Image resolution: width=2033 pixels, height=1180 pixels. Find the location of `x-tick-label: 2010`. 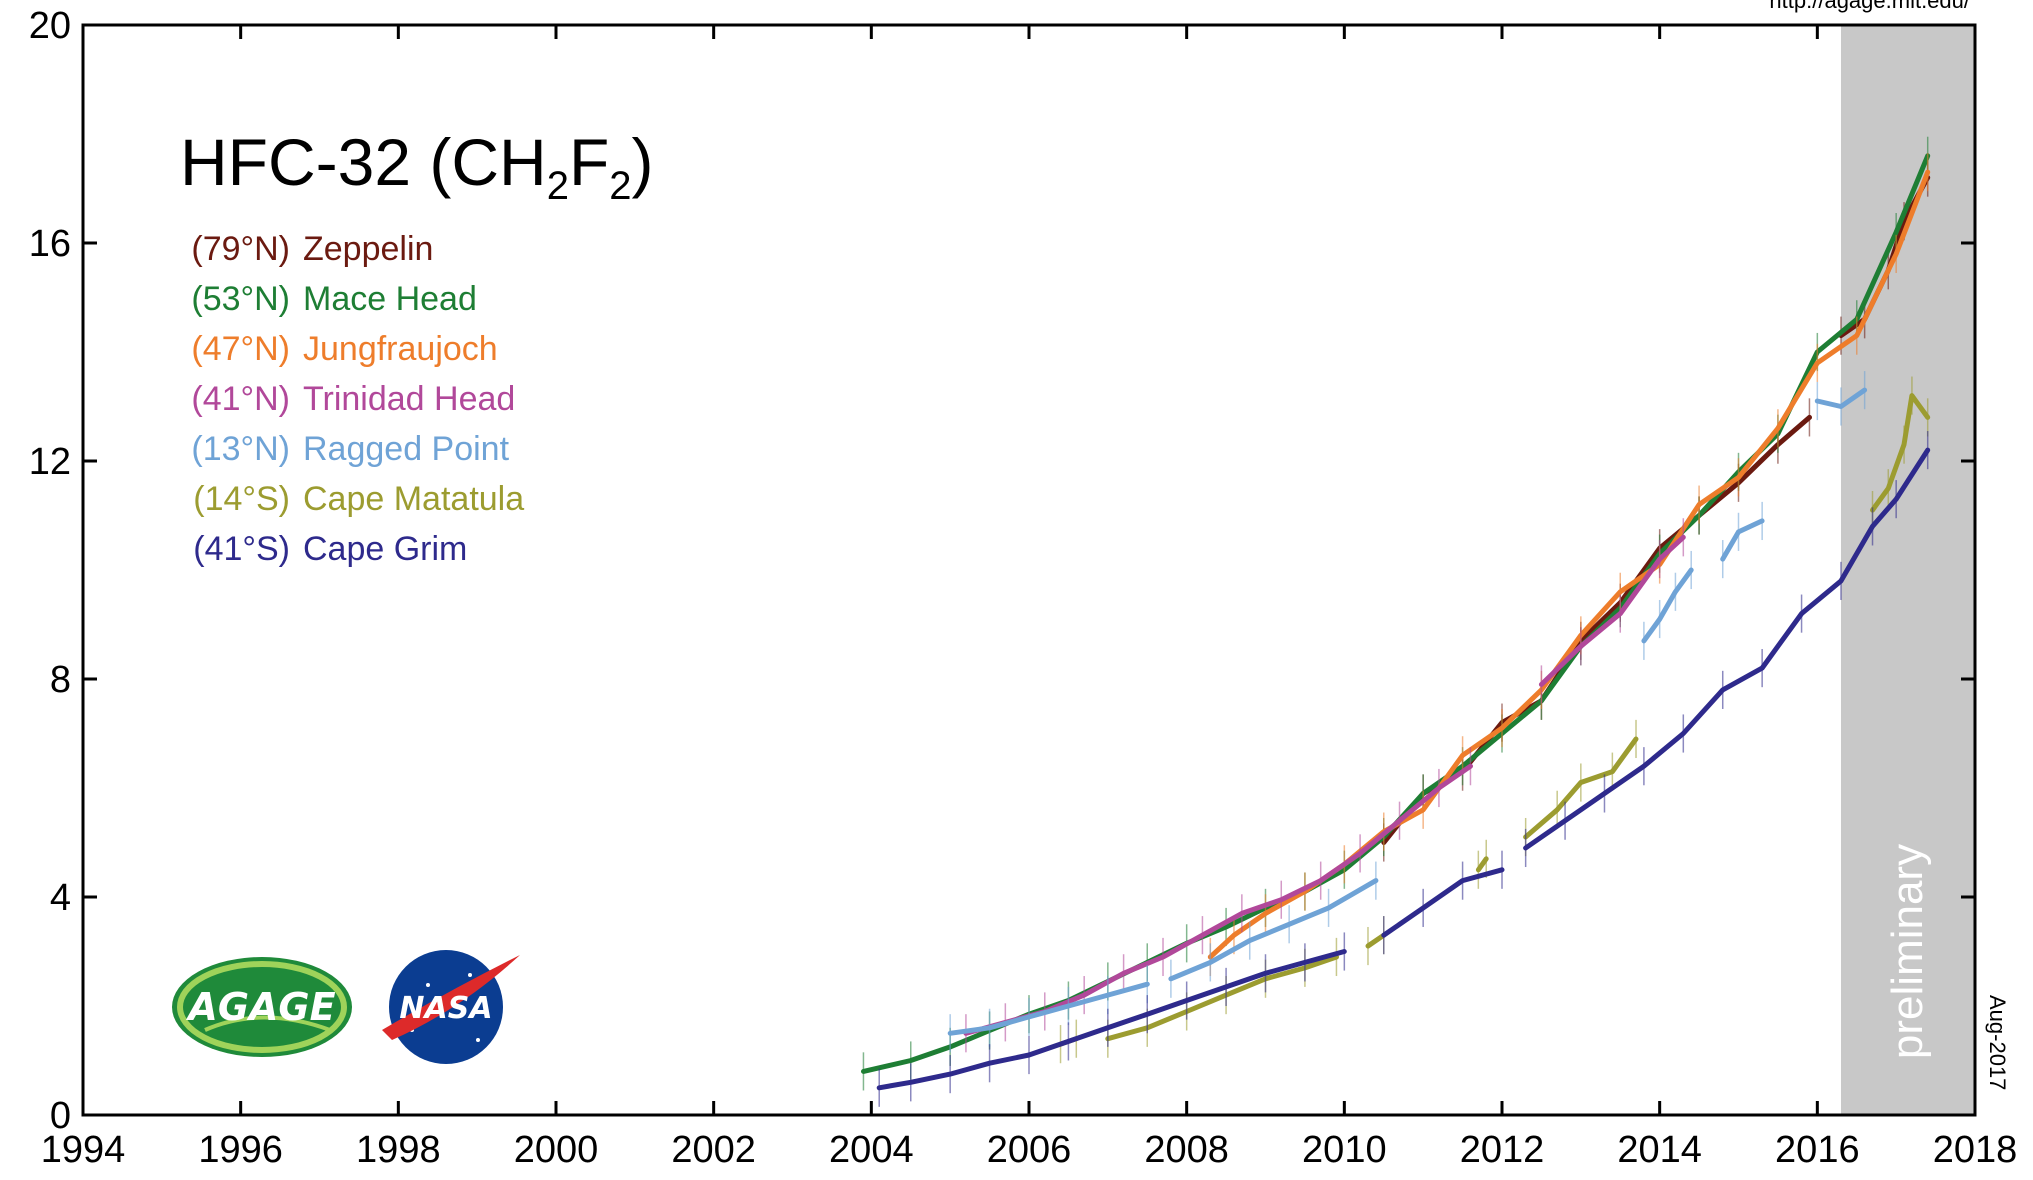

x-tick-label: 2010 is located at coordinates (1344, 1150).